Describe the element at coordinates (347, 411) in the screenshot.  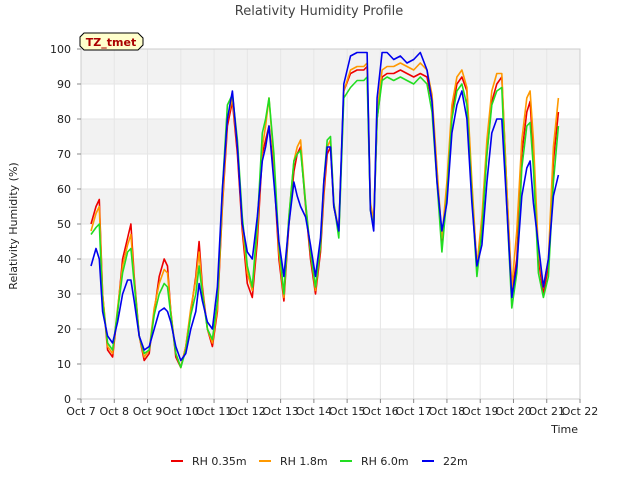
I see `x-tick-label: Oct 15` at that location.